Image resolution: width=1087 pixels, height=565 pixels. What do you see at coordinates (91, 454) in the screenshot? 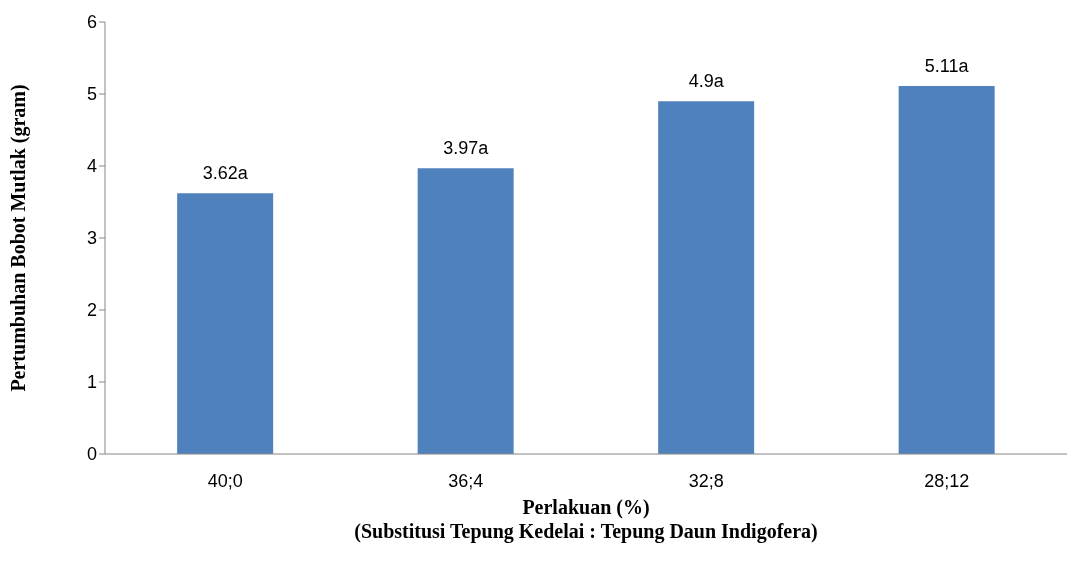
I see `y-tick-label: 0` at bounding box center [91, 454].